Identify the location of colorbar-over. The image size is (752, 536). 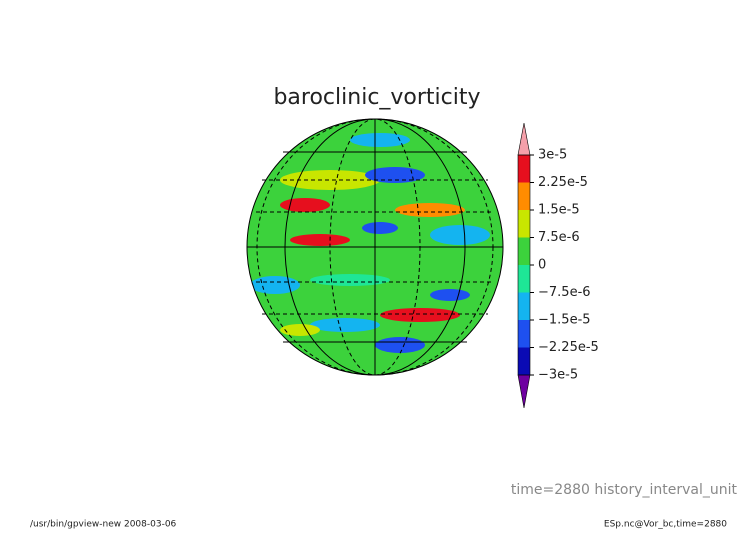
(524, 139).